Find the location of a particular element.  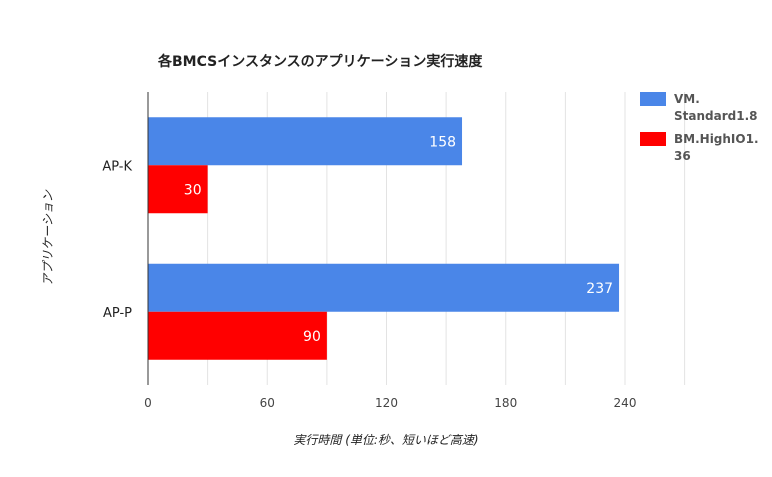

x-axis-title: 実行時間 (単位:秒、短いほど高速) is located at coordinates (385, 440).